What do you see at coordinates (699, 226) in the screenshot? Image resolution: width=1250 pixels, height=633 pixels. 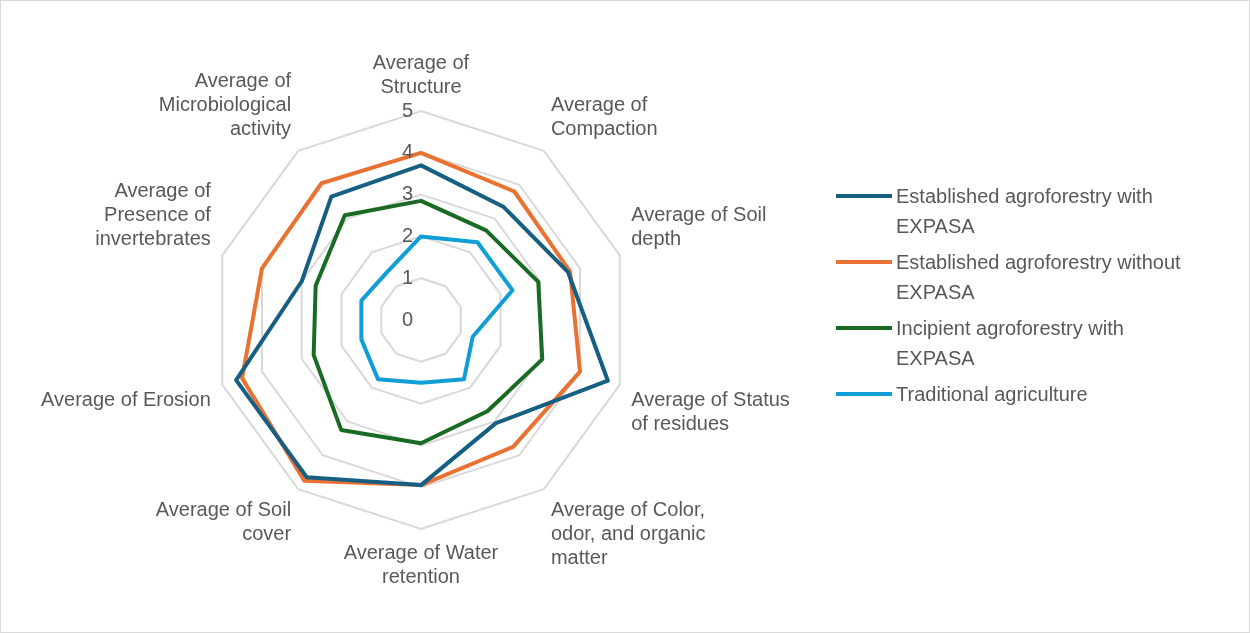 I see `spoke-label: Average of Soil depth` at bounding box center [699, 226].